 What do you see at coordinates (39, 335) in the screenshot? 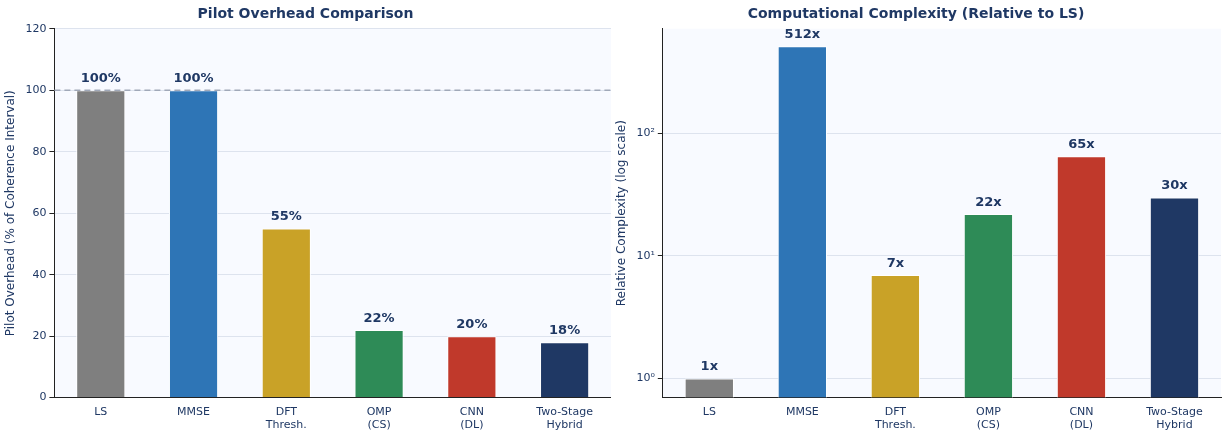
I see `y-tick-label: 20` at bounding box center [39, 335].